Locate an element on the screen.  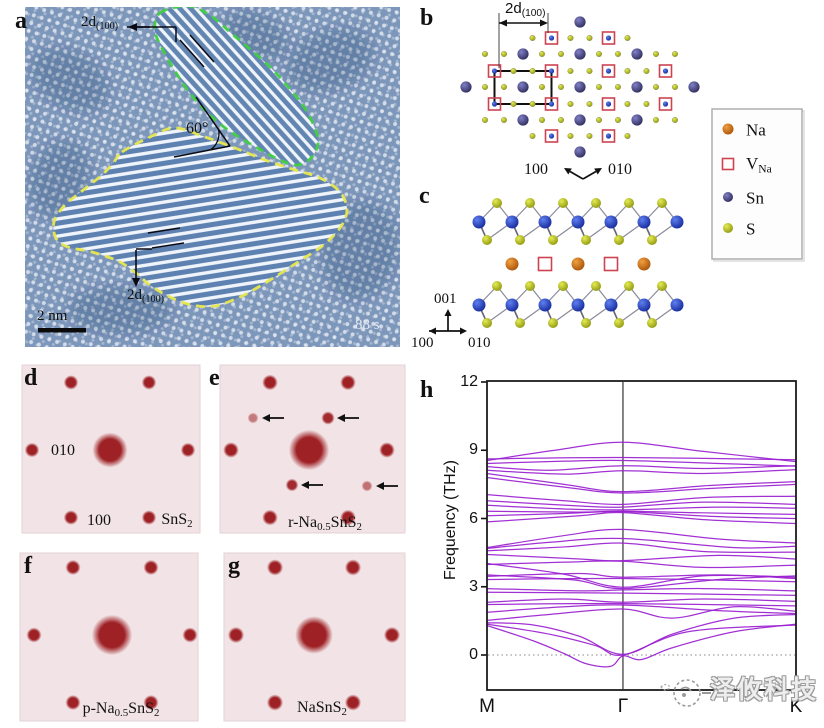
legend-marker-sn is located at coordinates (728, 197).